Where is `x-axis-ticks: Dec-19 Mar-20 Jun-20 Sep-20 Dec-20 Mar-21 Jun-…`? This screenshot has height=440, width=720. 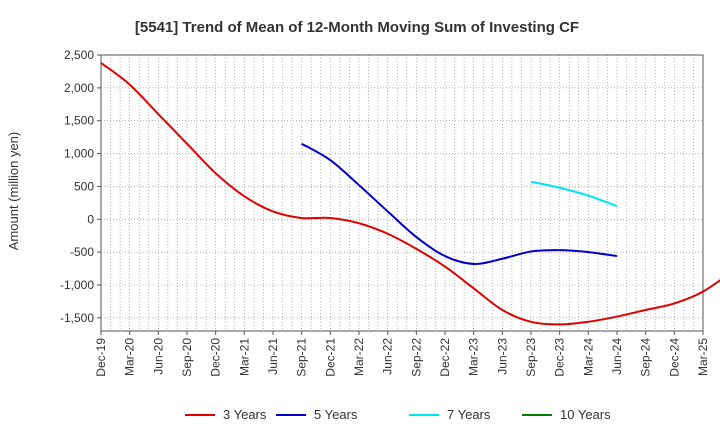 x-axis-ticks: Dec-19 Mar-20 Jun-20 Sep-20 Dec-20 Mar-21 Jun-… is located at coordinates (402, 354).